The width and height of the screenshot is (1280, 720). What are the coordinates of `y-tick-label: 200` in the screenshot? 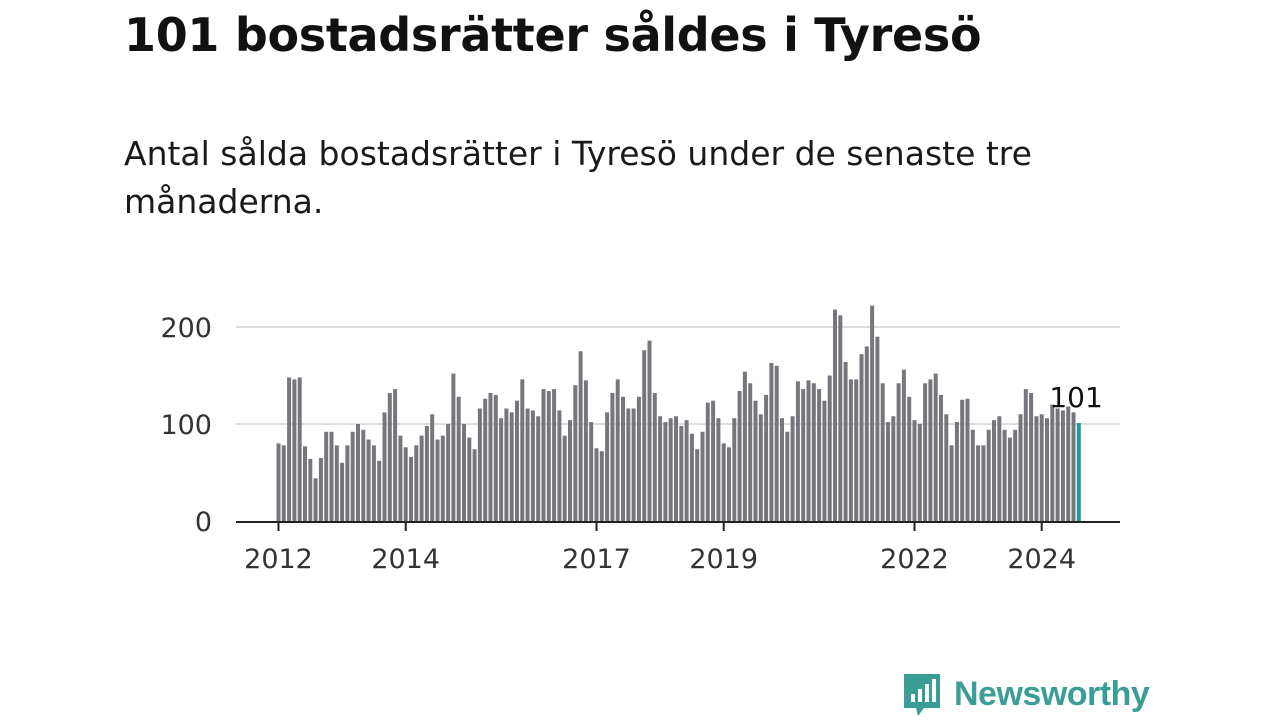 It's located at (186, 328).